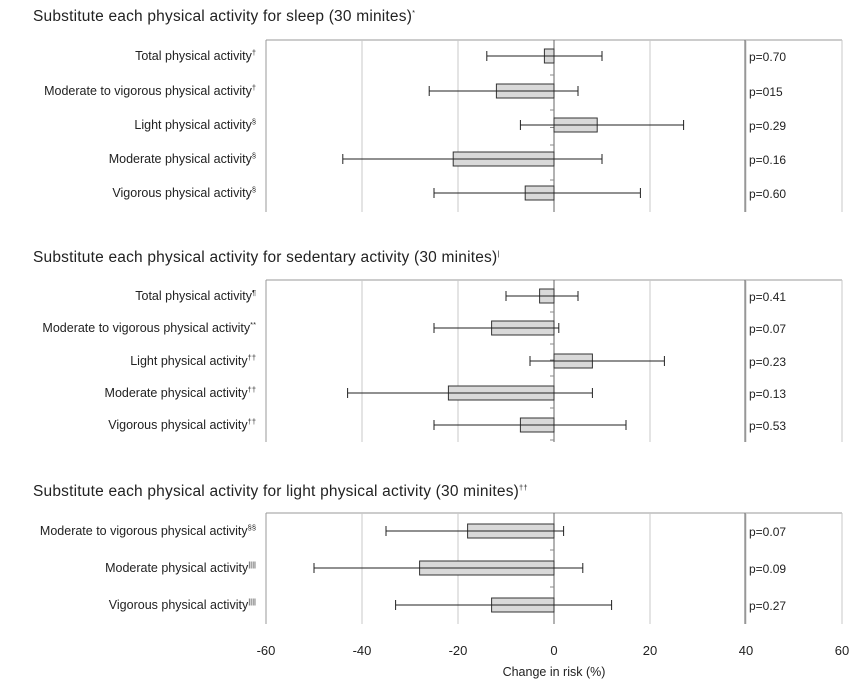  I want to click on category-label: Light physical activity††, so click(193, 360).